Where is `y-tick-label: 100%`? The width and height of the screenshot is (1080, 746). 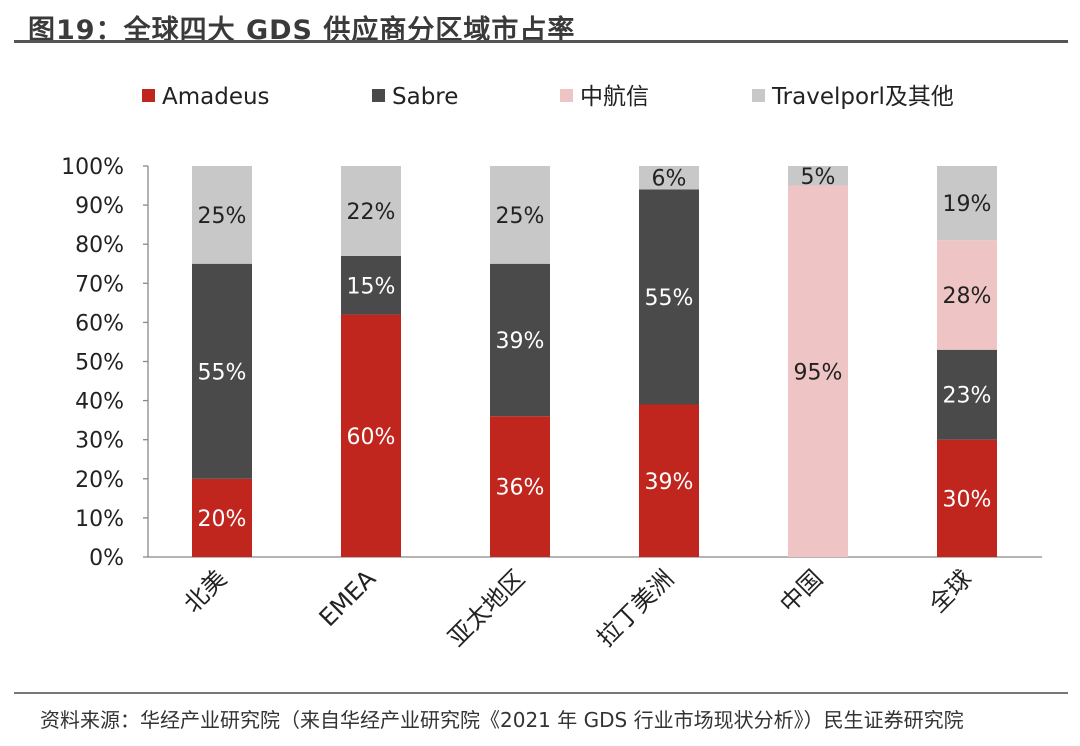
y-tick-label: 100% is located at coordinates (92, 167).